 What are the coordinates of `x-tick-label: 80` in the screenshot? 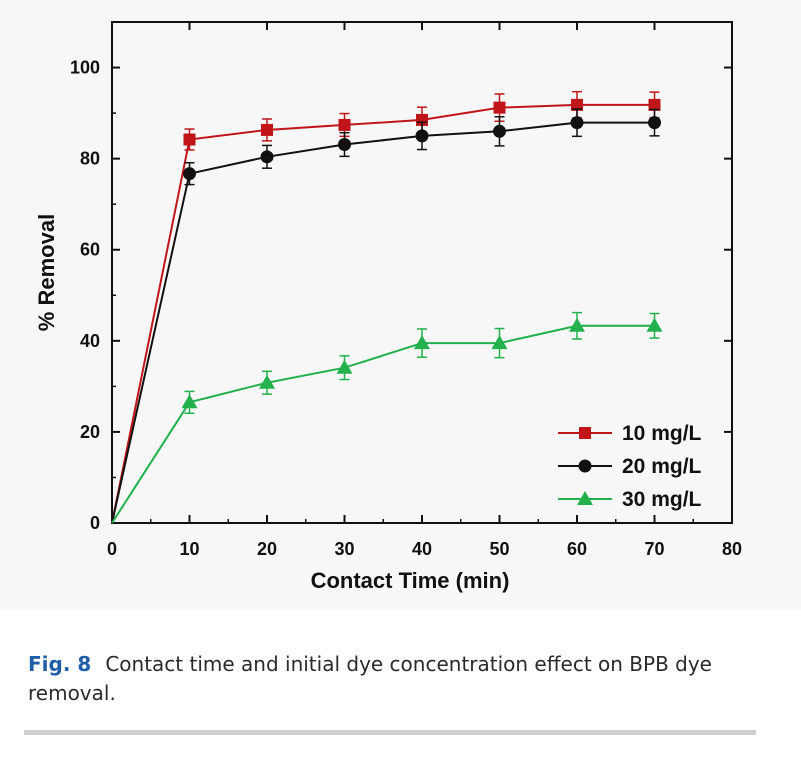 It's located at (732, 549).